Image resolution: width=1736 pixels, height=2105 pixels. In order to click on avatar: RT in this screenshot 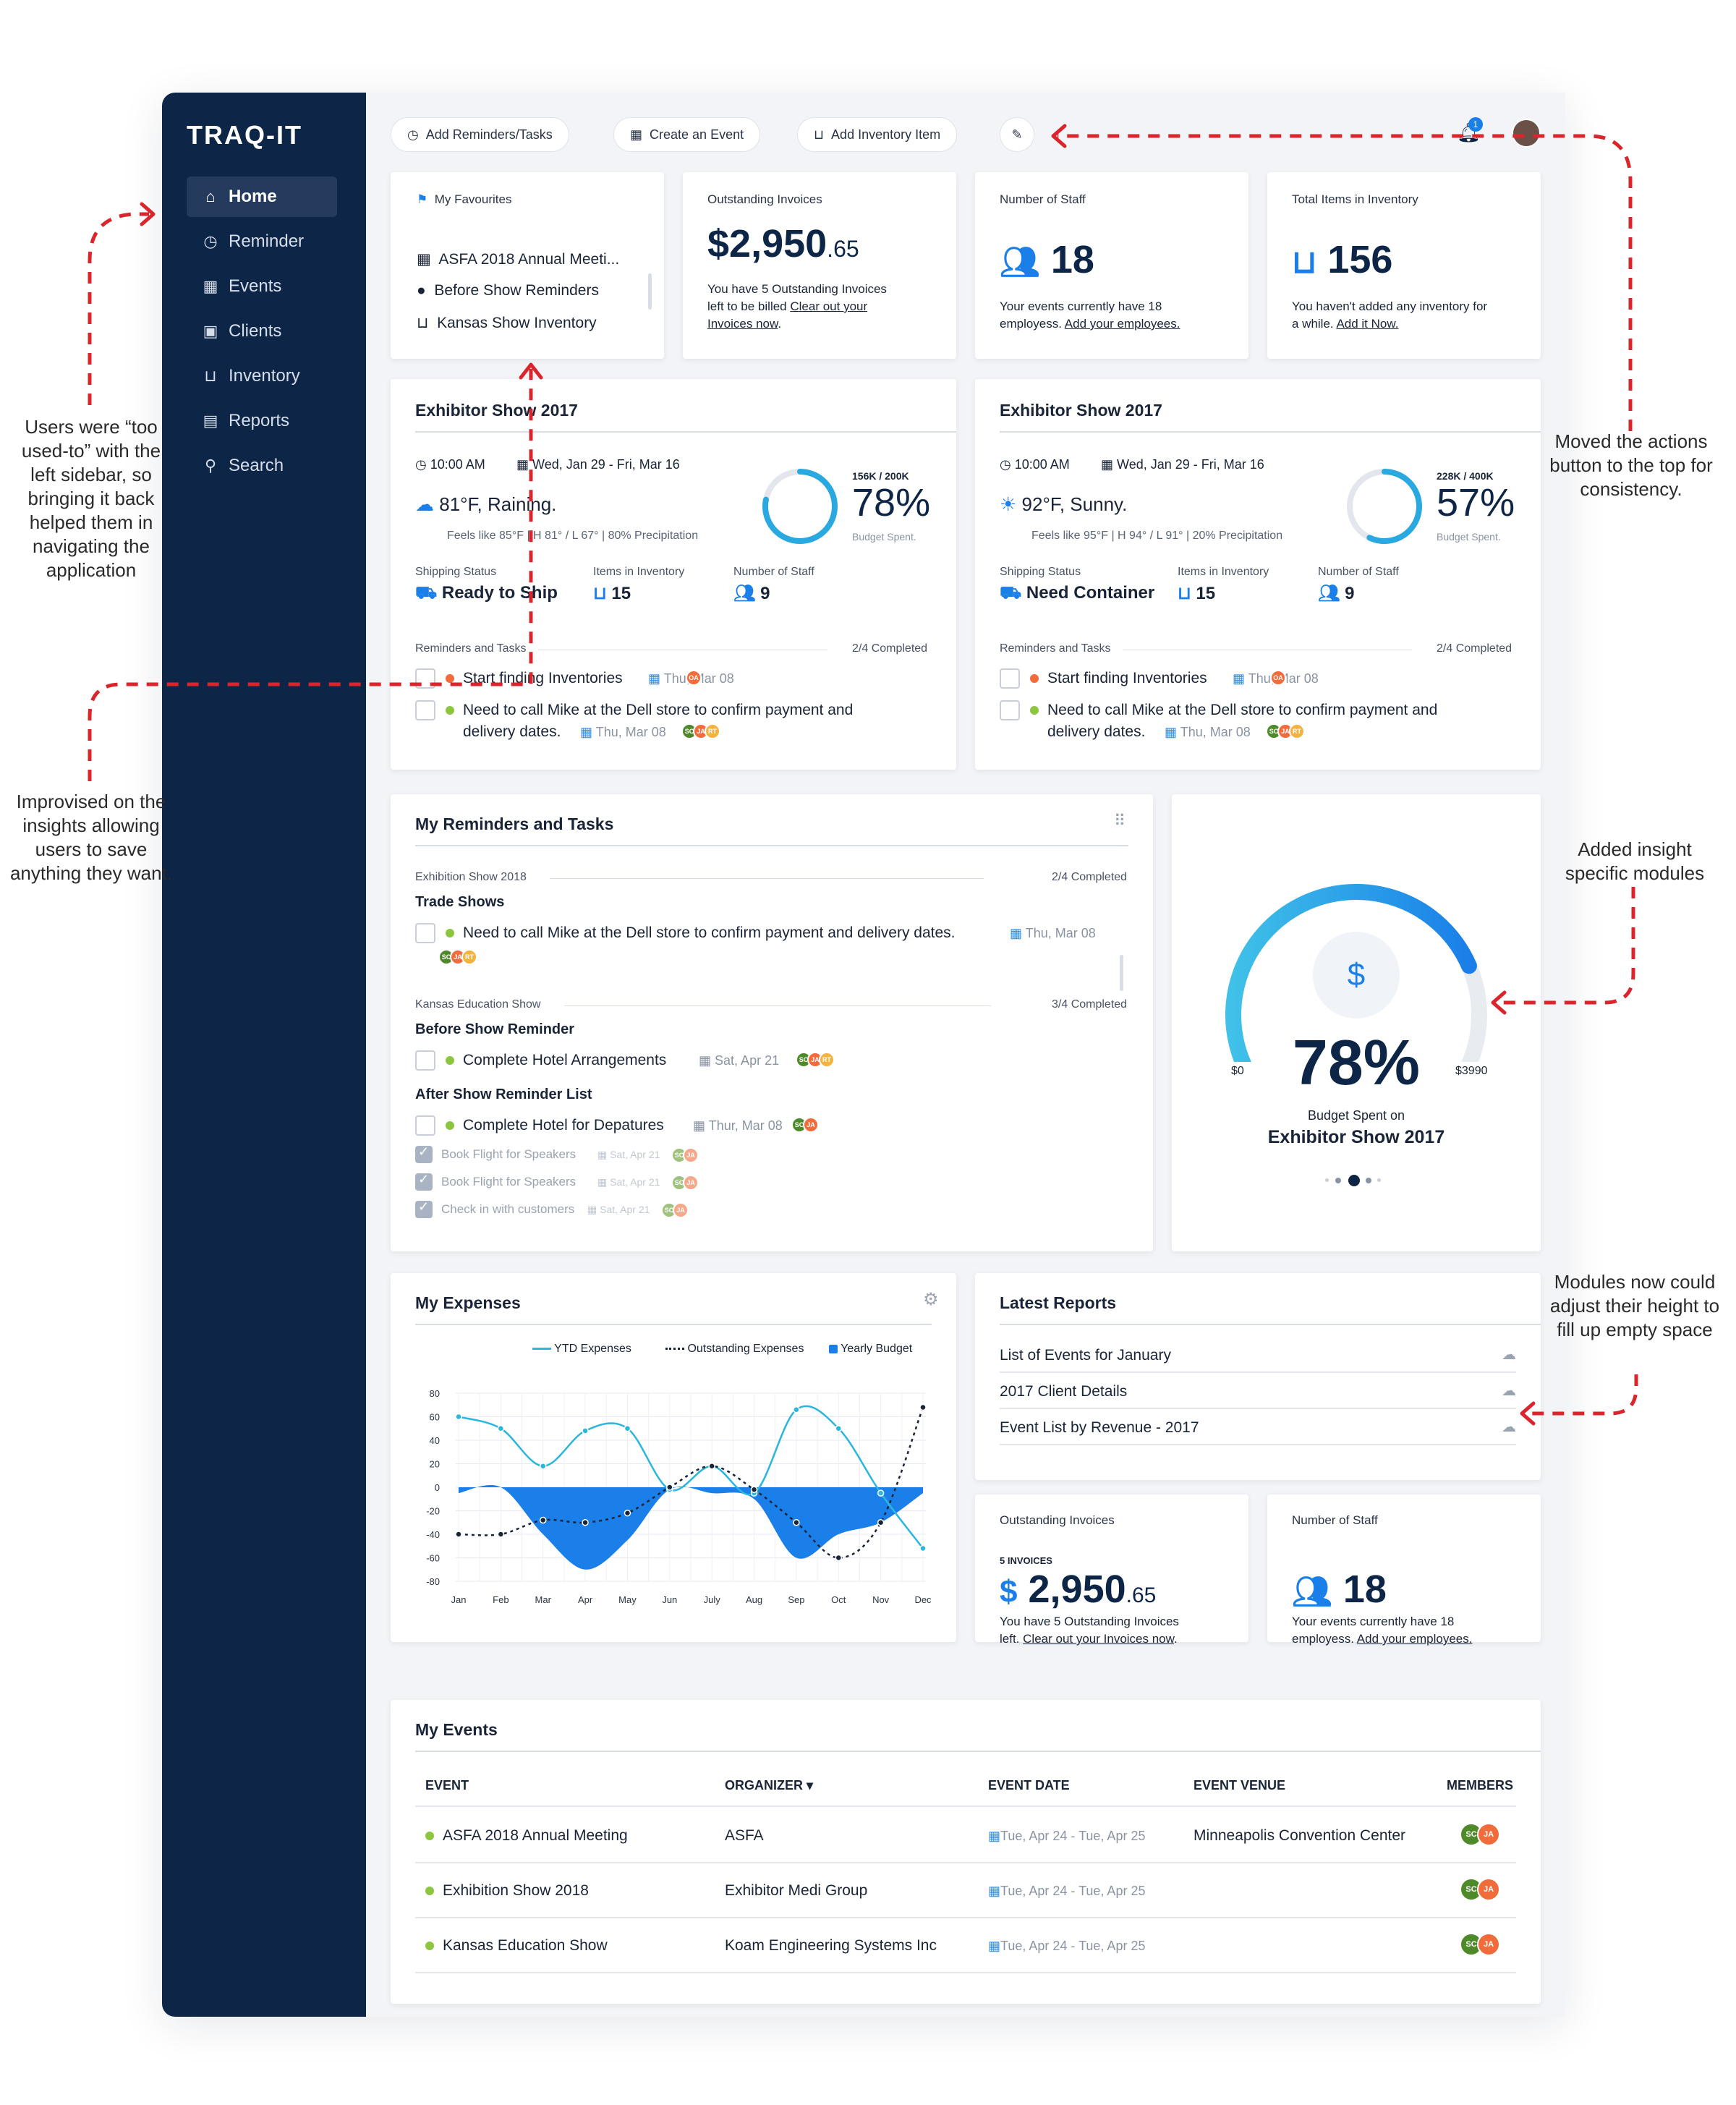, I will do `click(469, 957)`.